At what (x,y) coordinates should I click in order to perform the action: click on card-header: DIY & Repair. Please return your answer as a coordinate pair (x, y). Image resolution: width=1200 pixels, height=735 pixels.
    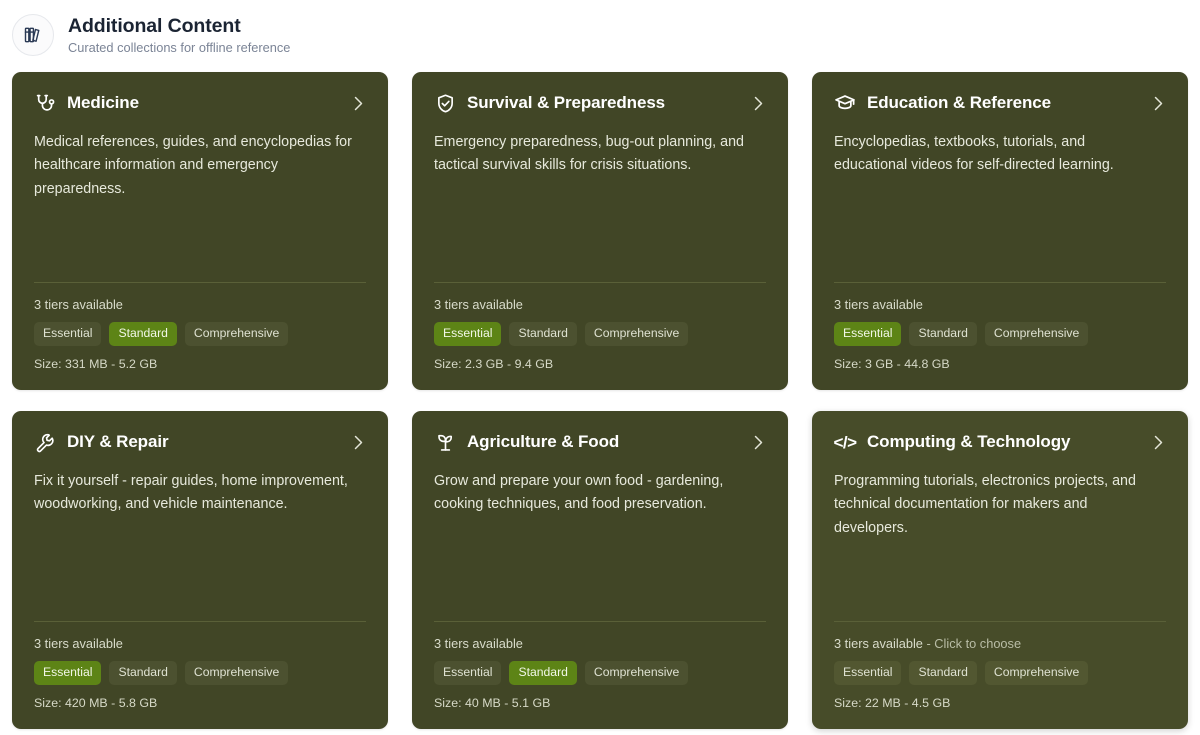
    Looking at the image, I should click on (200, 442).